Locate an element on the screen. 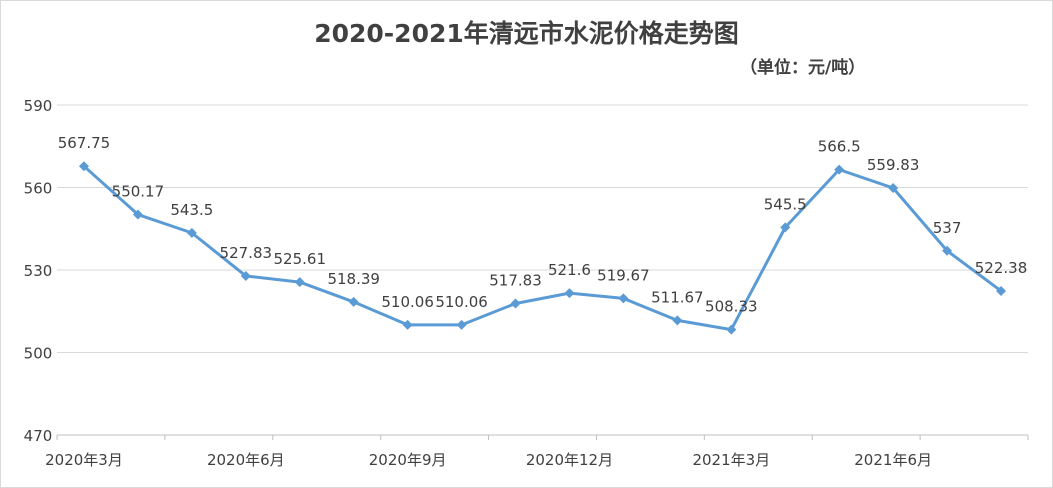 The width and height of the screenshot is (1053, 488). data-label: 522.38 is located at coordinates (1001, 268).